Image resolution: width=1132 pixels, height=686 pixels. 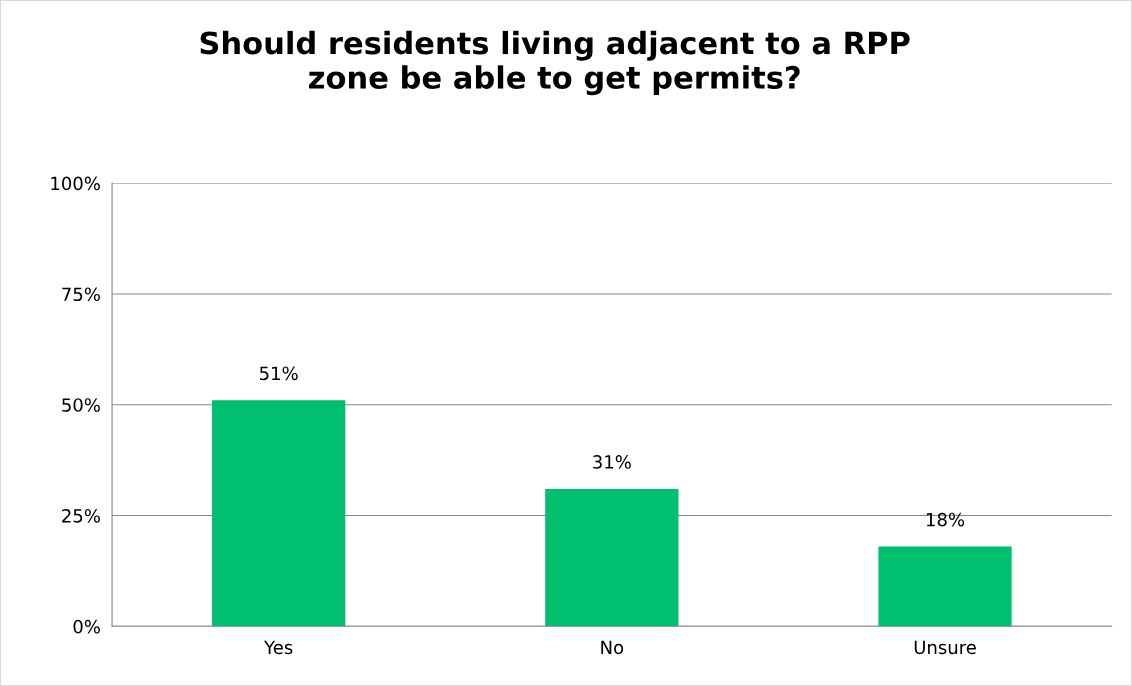 I want to click on y-tick-label: 50%, so click(x=81, y=405).